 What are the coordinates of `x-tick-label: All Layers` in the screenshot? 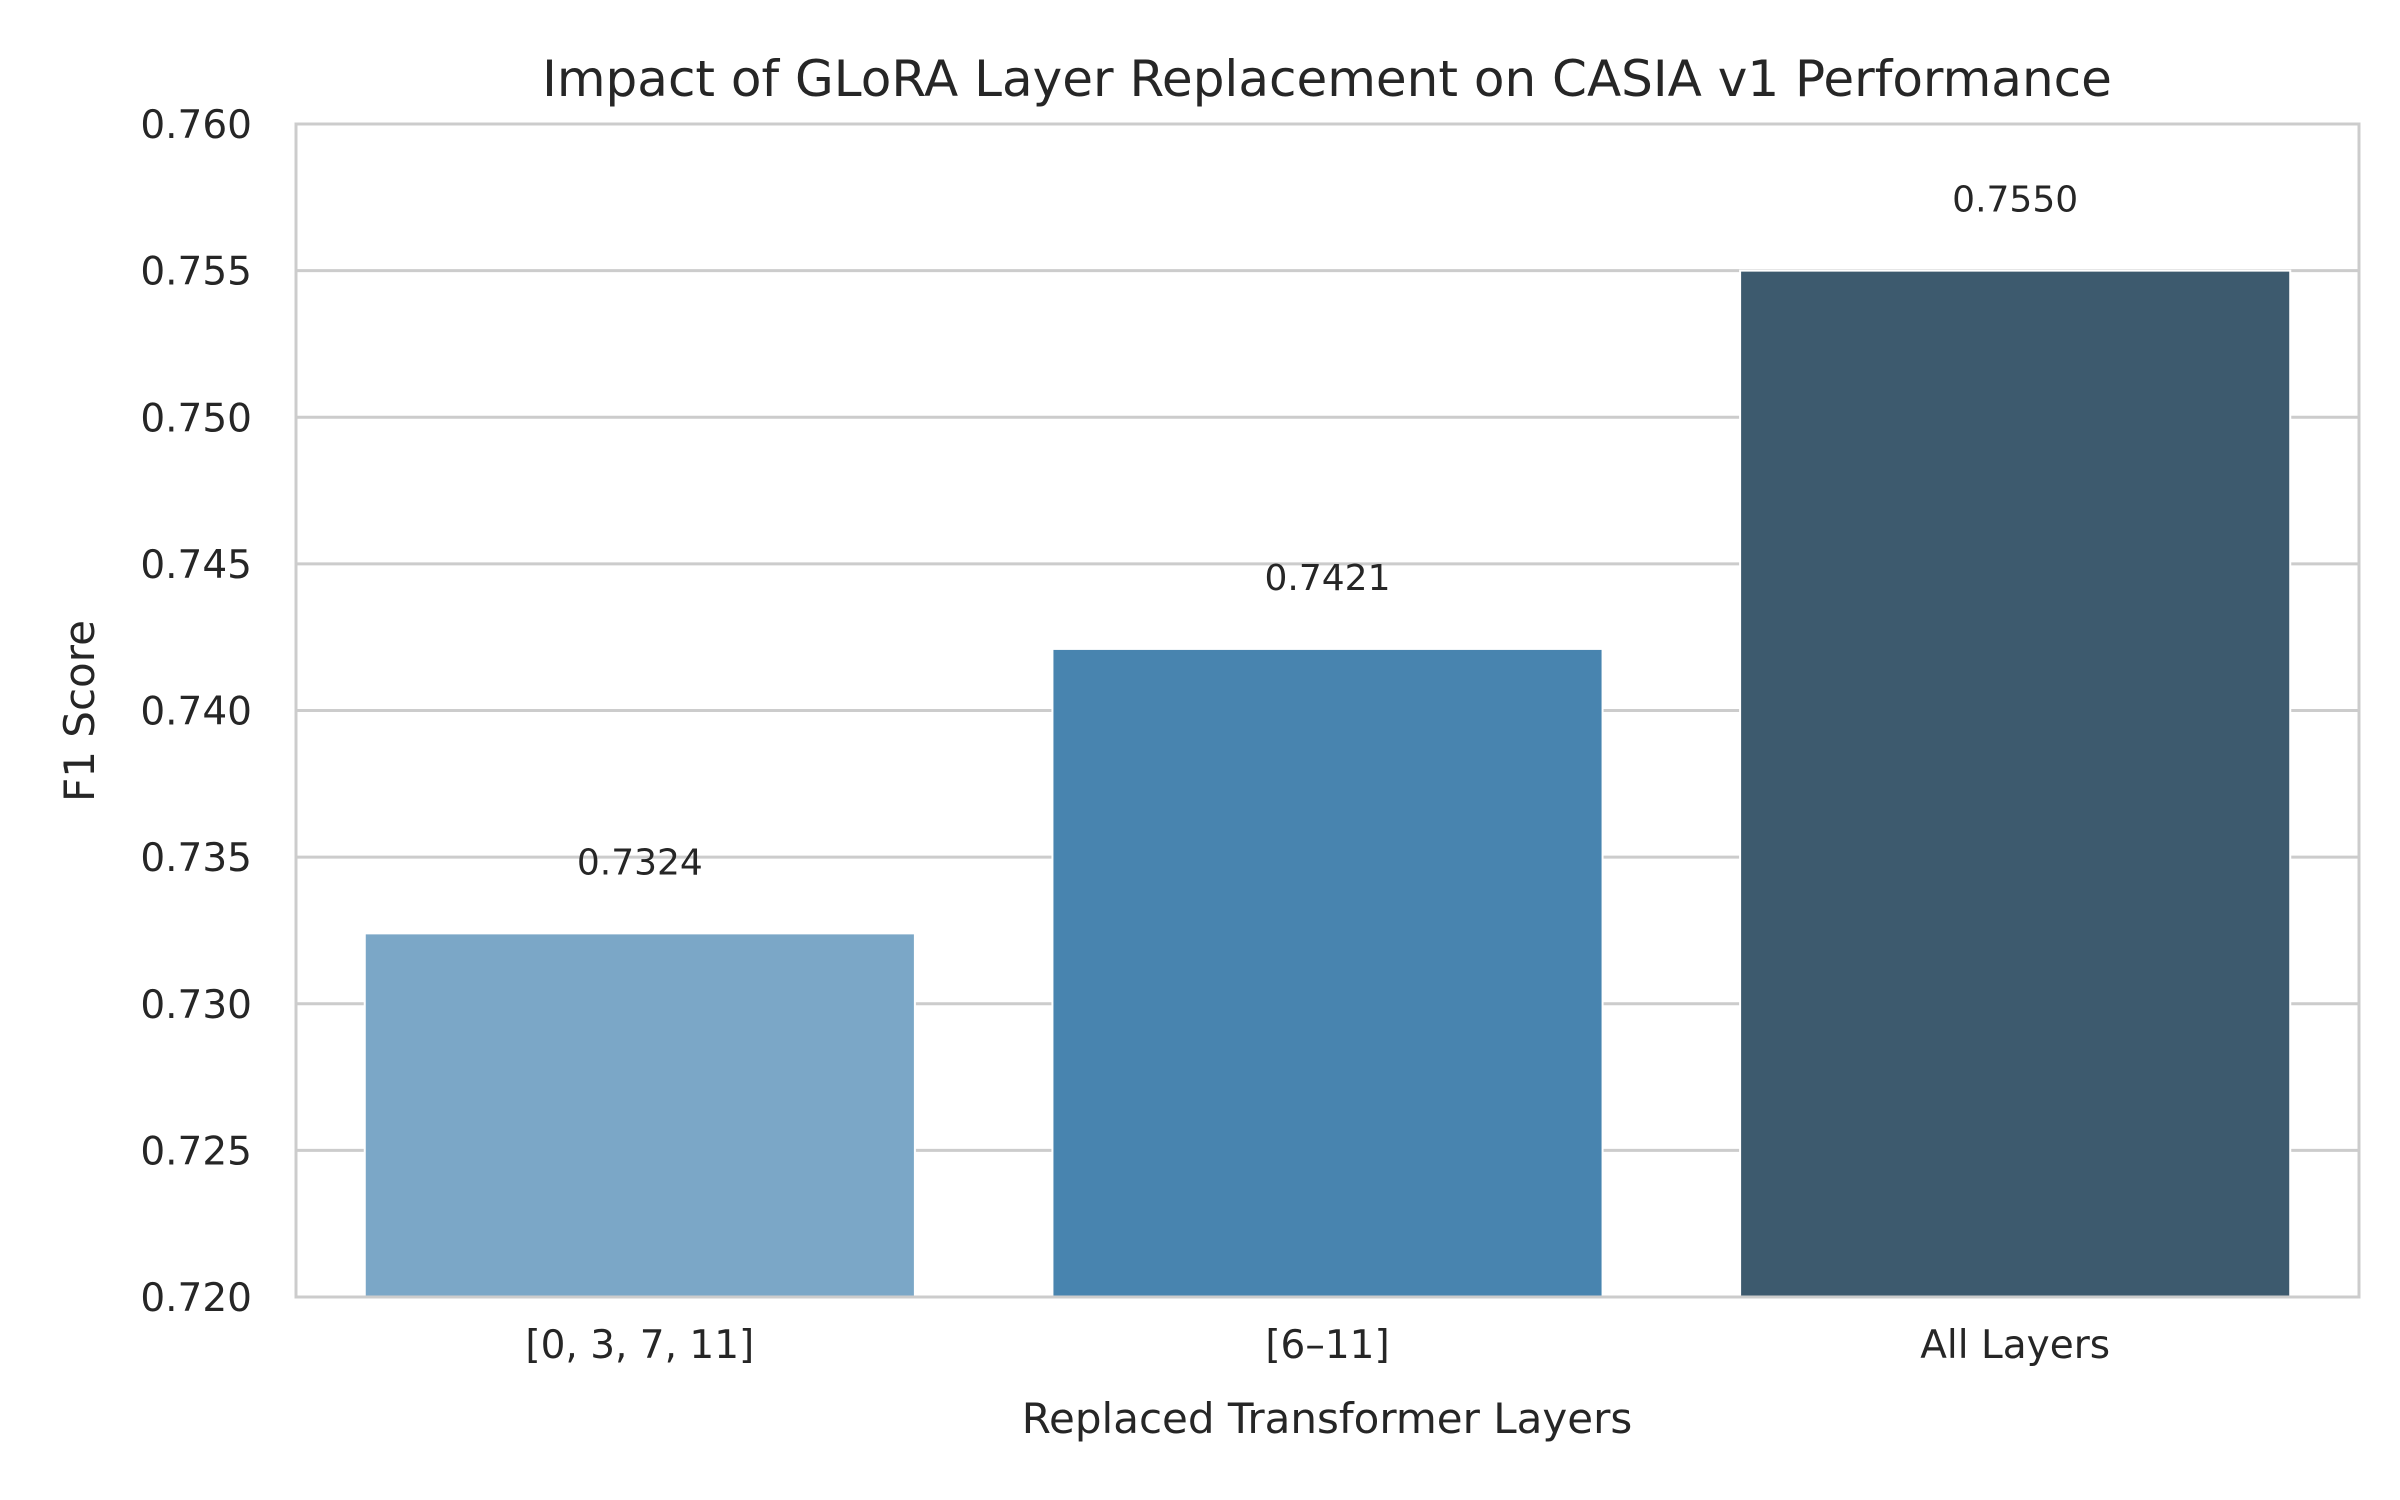 It's located at (2015, 1345).